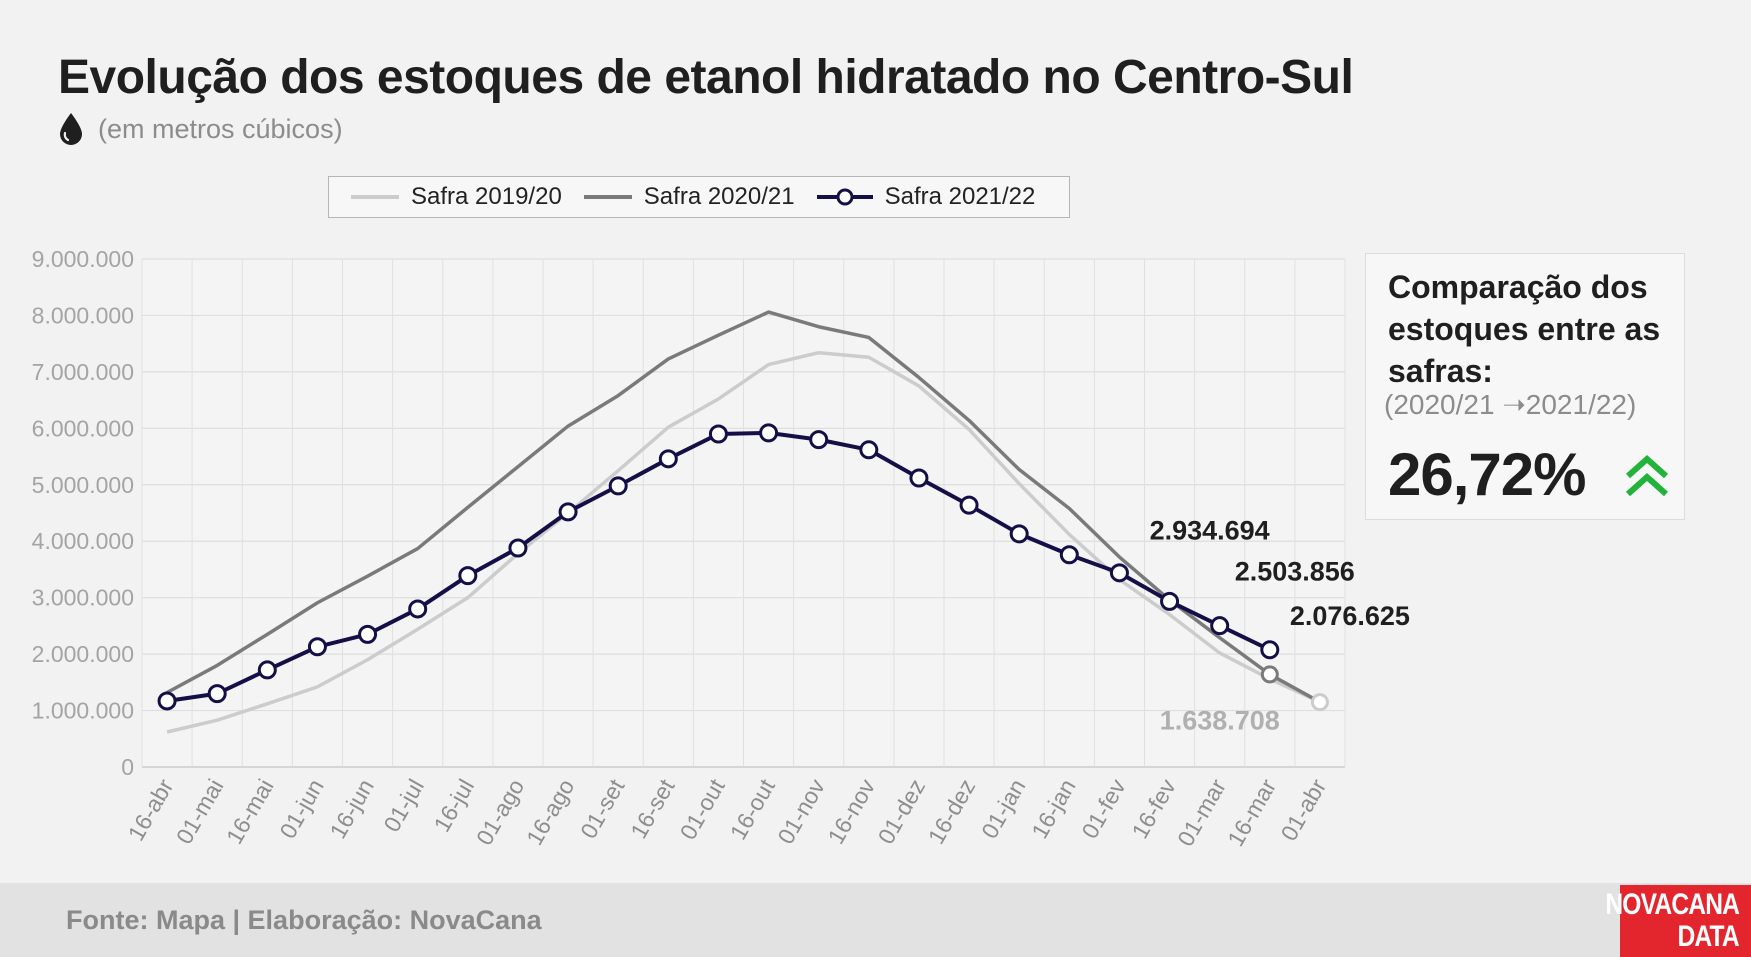  Describe the element at coordinates (1251, 812) in the screenshot. I see `x-tick-label: 16-mar` at that location.